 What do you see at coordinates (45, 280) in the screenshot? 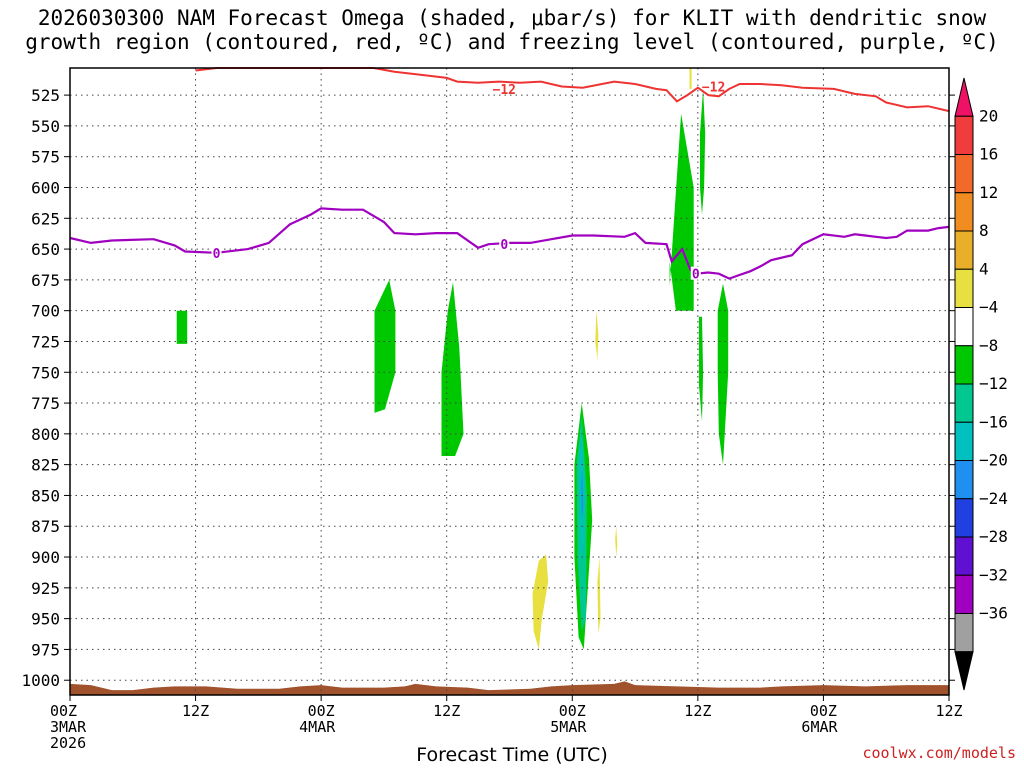
I see `y-tick-label: 675` at bounding box center [45, 280].